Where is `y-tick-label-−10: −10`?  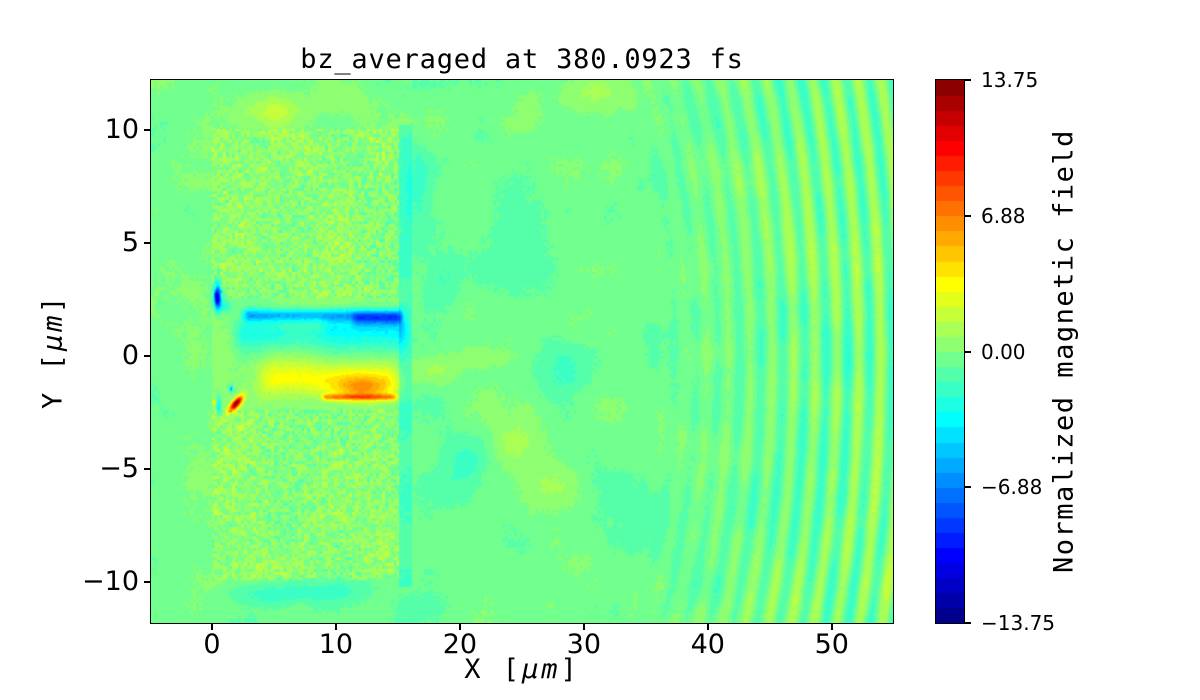 y-tick-label-−10: −10 is located at coordinates (110, 582).